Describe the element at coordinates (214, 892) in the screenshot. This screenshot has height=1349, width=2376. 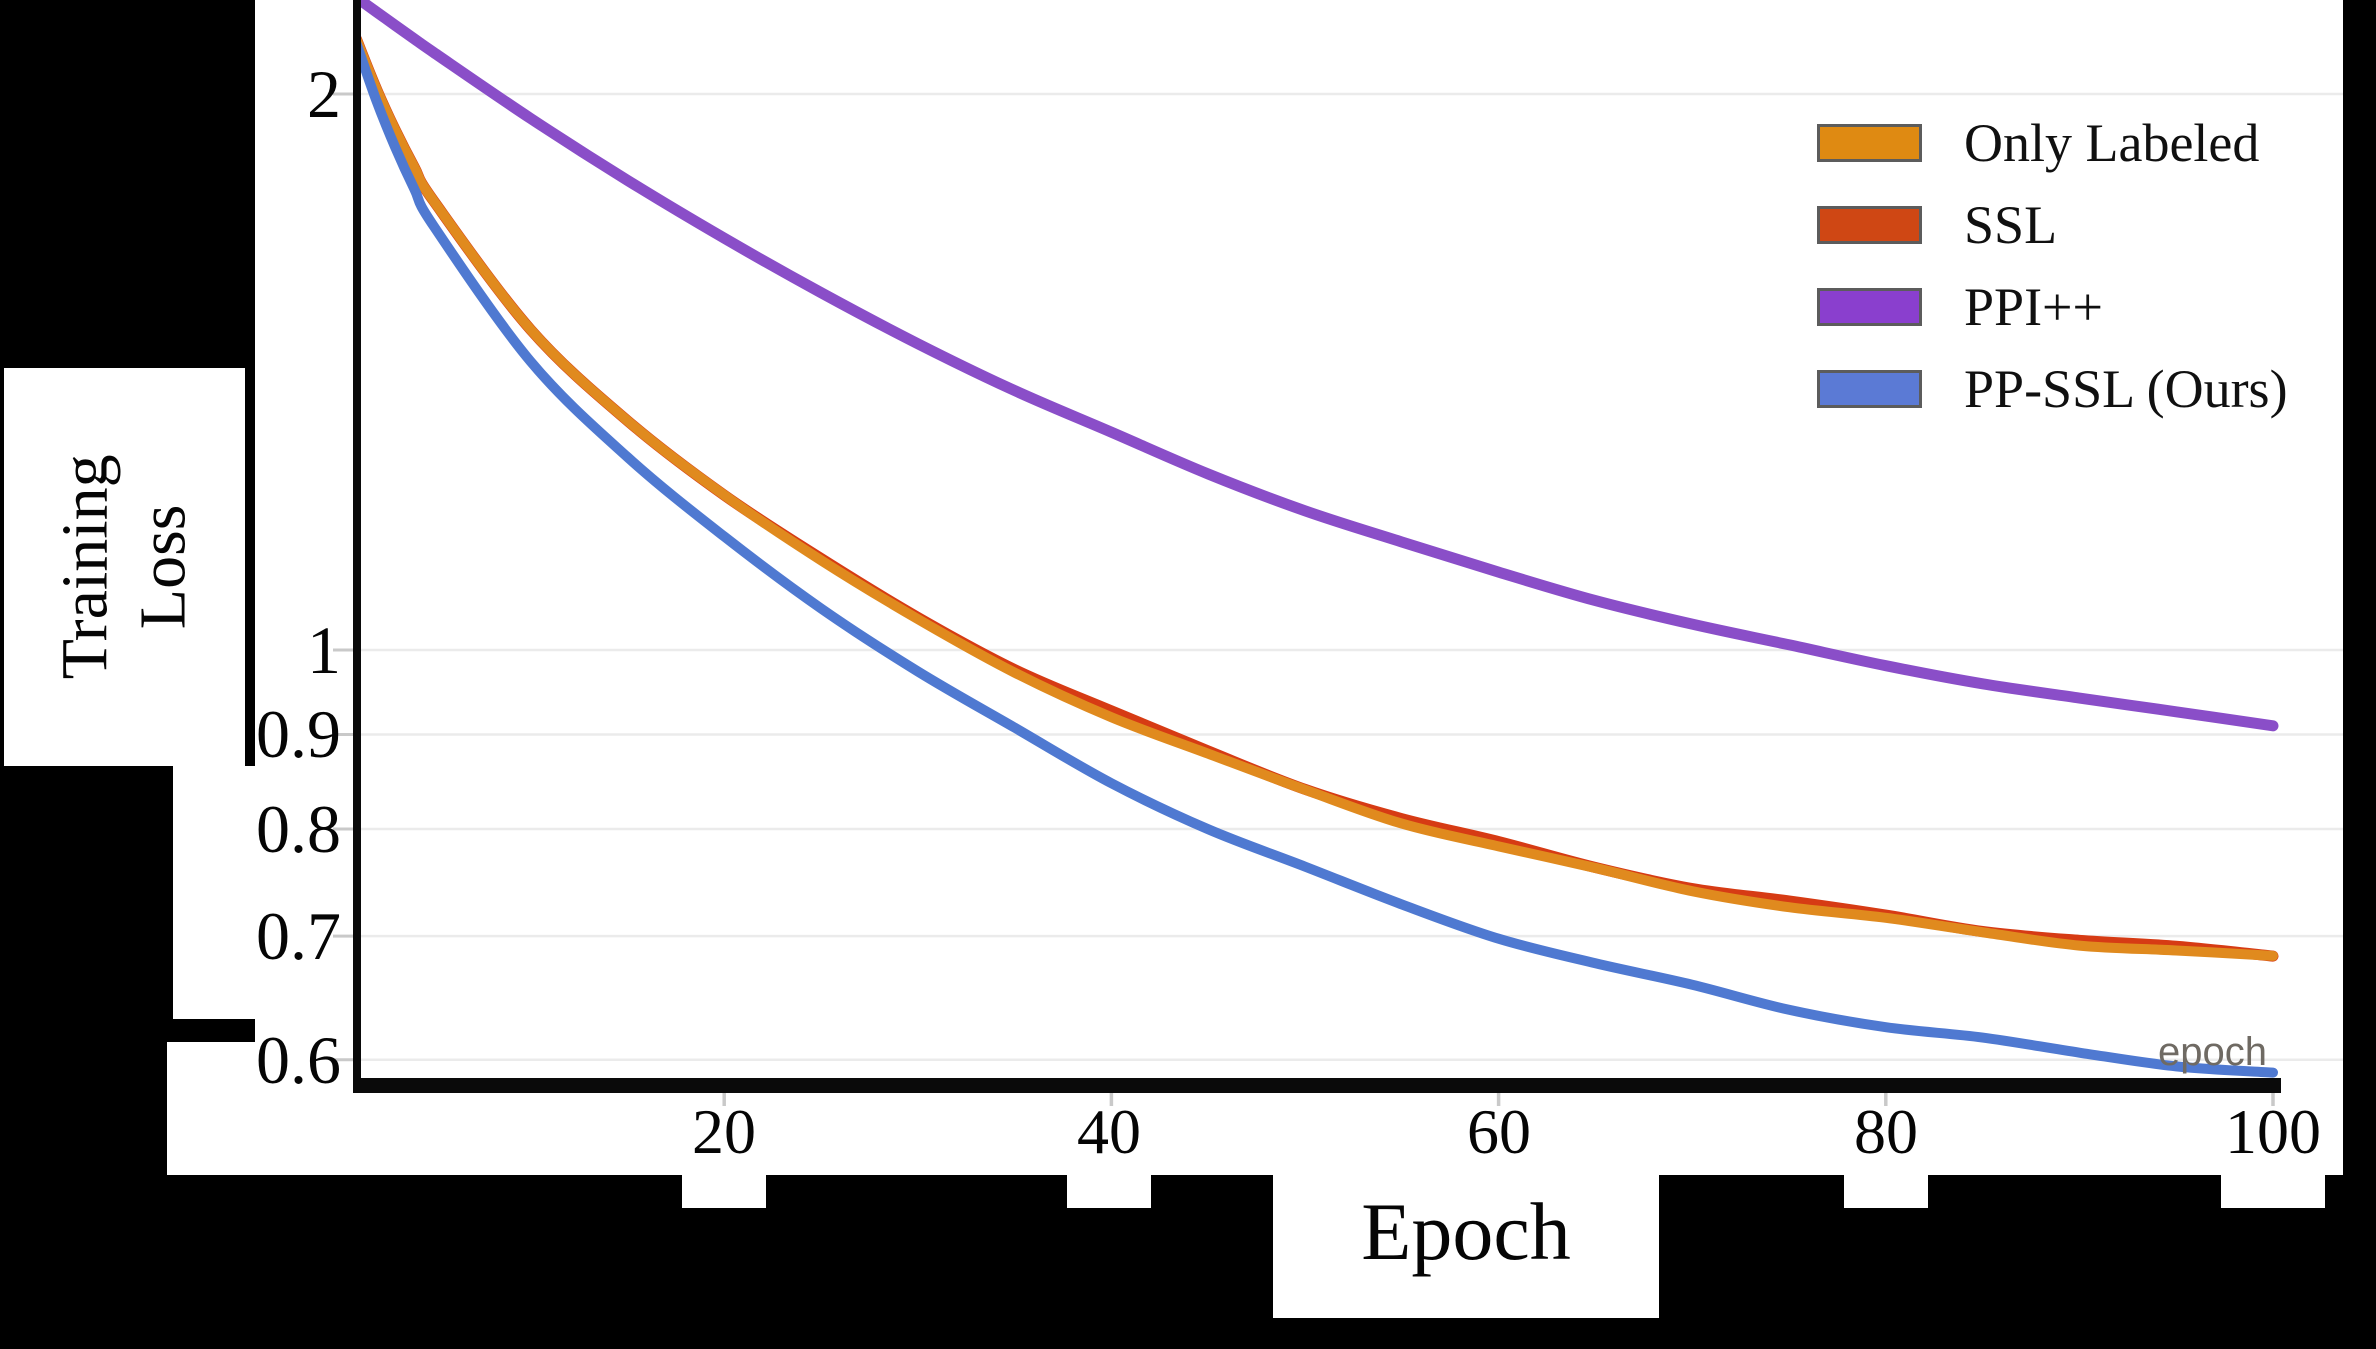
I see `left-margin-white-a` at that location.